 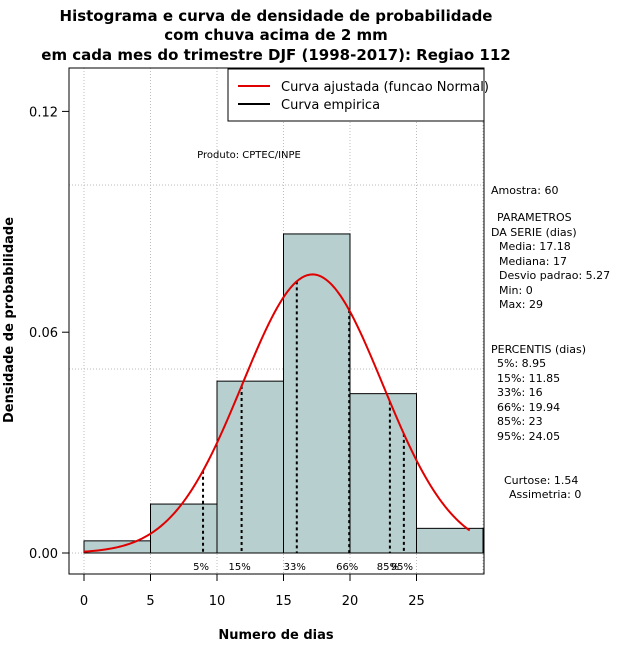 I want to click on stat-percentis-title: PERCENTIS (dias), so click(x=538, y=349).